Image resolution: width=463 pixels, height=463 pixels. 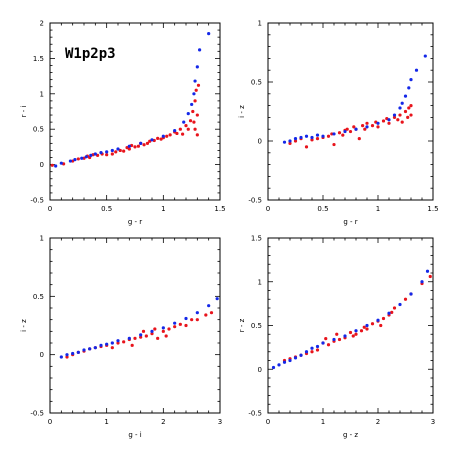 What do you see at coordinates (432, 209) in the screenshot?
I see `x-tick-label: 1.5` at bounding box center [432, 209].